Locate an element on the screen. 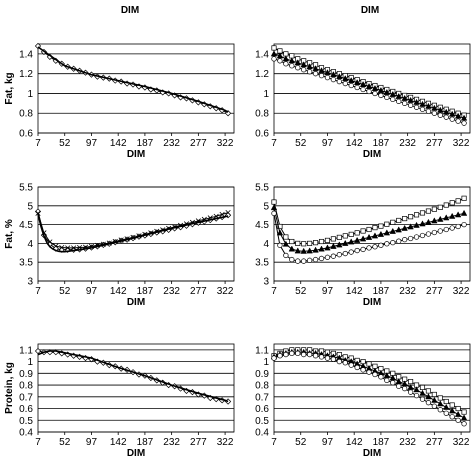  x-tick-label: 142 is located at coordinates (354, 143).